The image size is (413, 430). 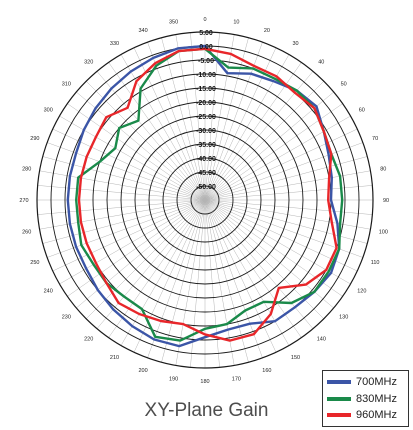 What do you see at coordinates (376, 398) in the screenshot?
I see `legend-label: 830MHz` at bounding box center [376, 398].